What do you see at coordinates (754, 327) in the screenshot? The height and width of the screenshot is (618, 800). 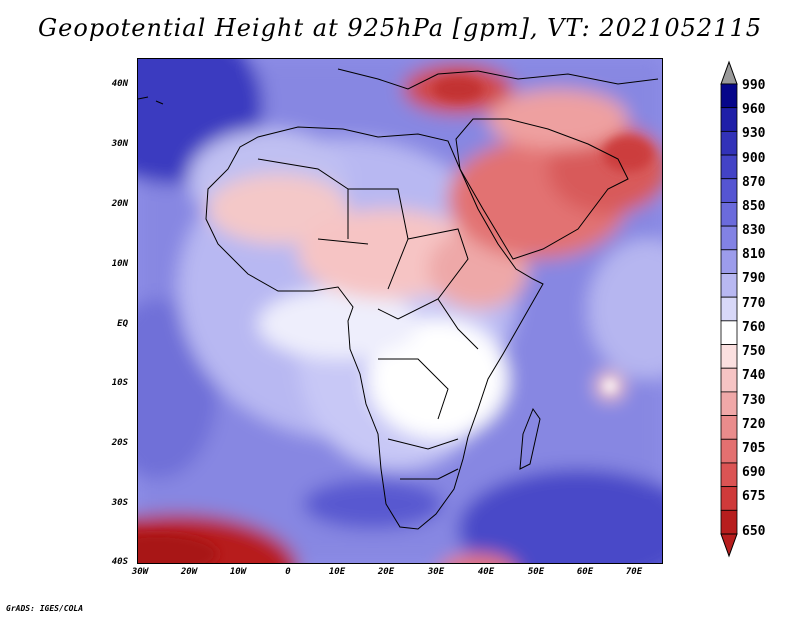 I see `colorbar-label: 760` at bounding box center [754, 327].